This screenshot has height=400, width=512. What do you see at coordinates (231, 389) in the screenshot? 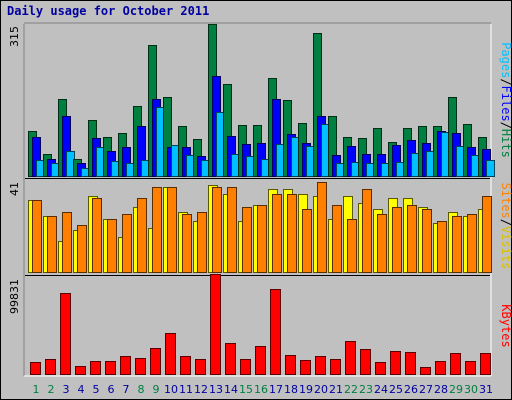
I see `x-tick-label: 14` at bounding box center [231, 389].